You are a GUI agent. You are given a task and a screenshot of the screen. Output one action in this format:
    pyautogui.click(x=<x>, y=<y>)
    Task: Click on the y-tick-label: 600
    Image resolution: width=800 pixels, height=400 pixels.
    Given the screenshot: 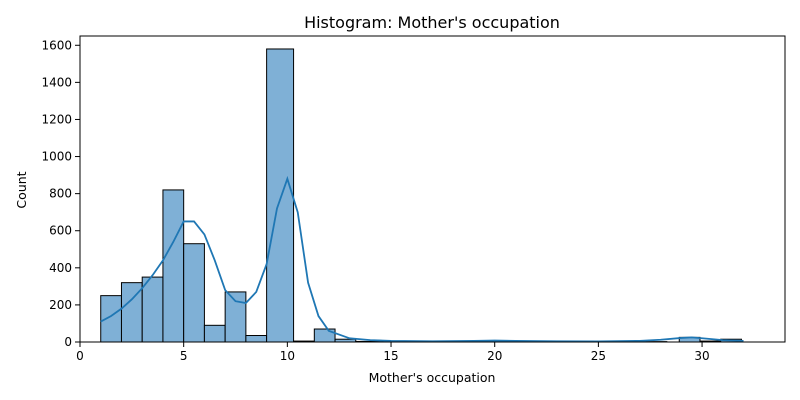 What is the action you would take?
    pyautogui.click(x=60, y=231)
    